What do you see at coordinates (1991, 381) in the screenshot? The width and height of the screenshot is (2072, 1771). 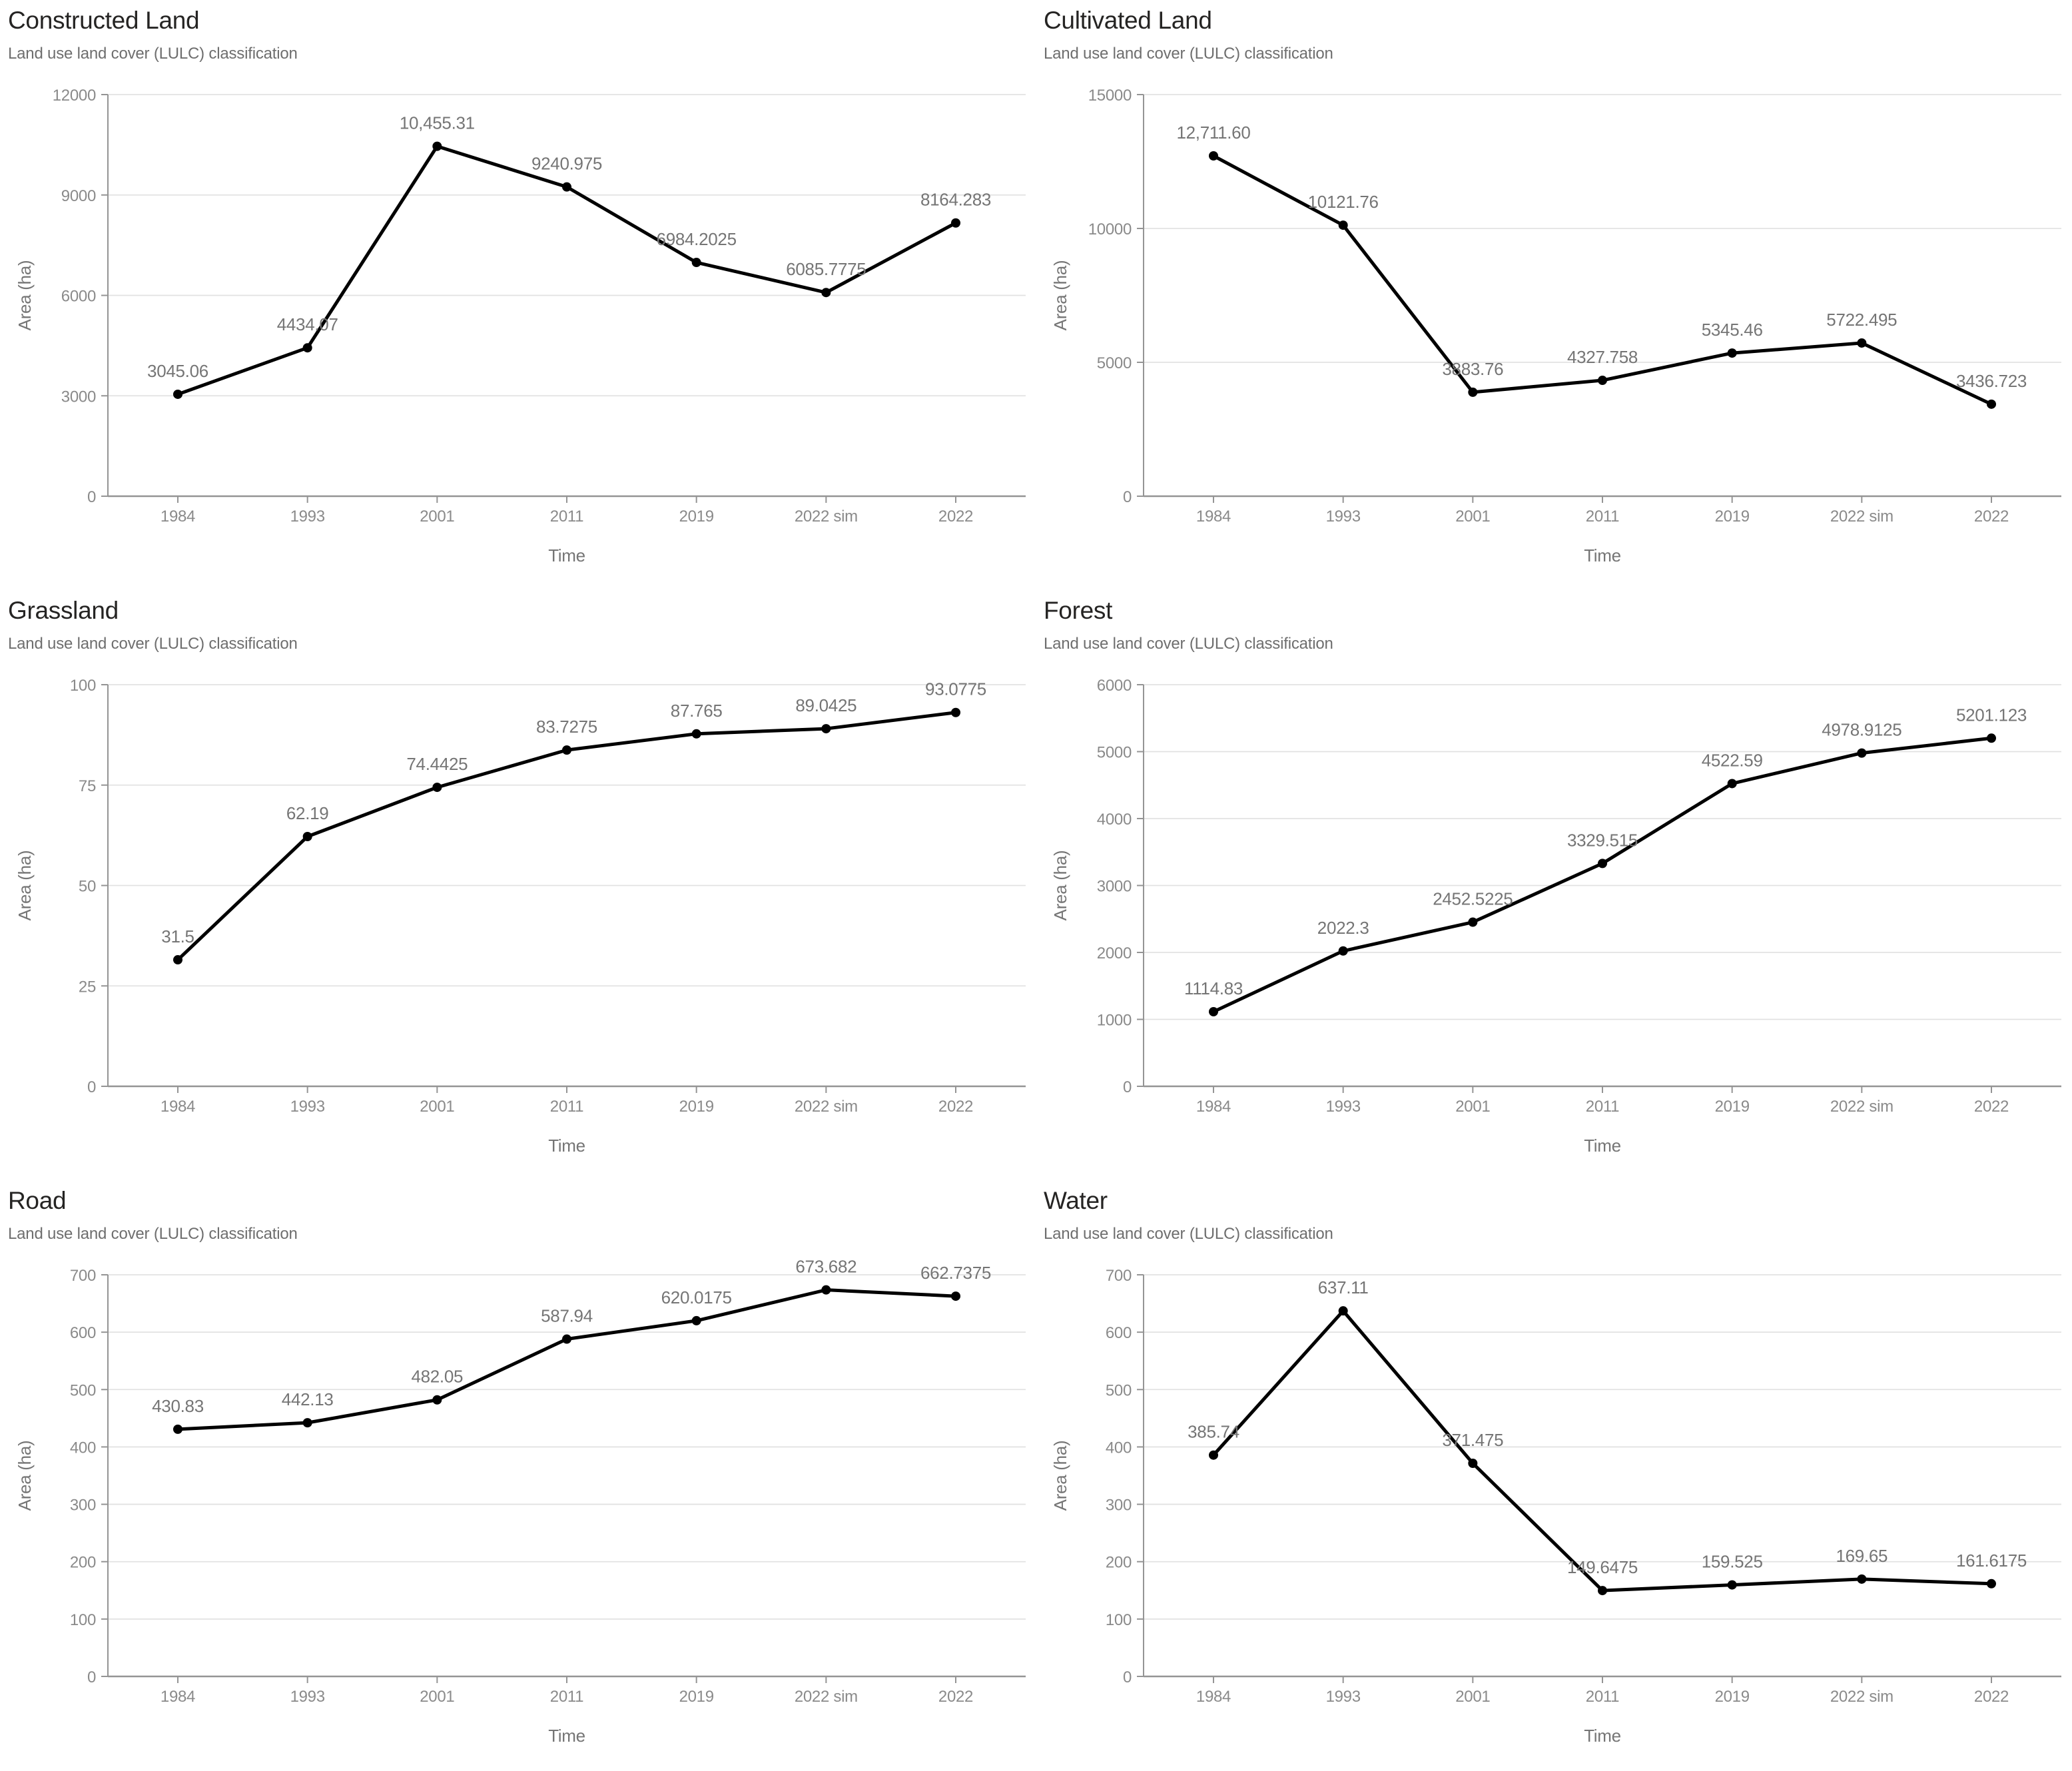 I see `data-point-label: 3436.723` at bounding box center [1991, 381].